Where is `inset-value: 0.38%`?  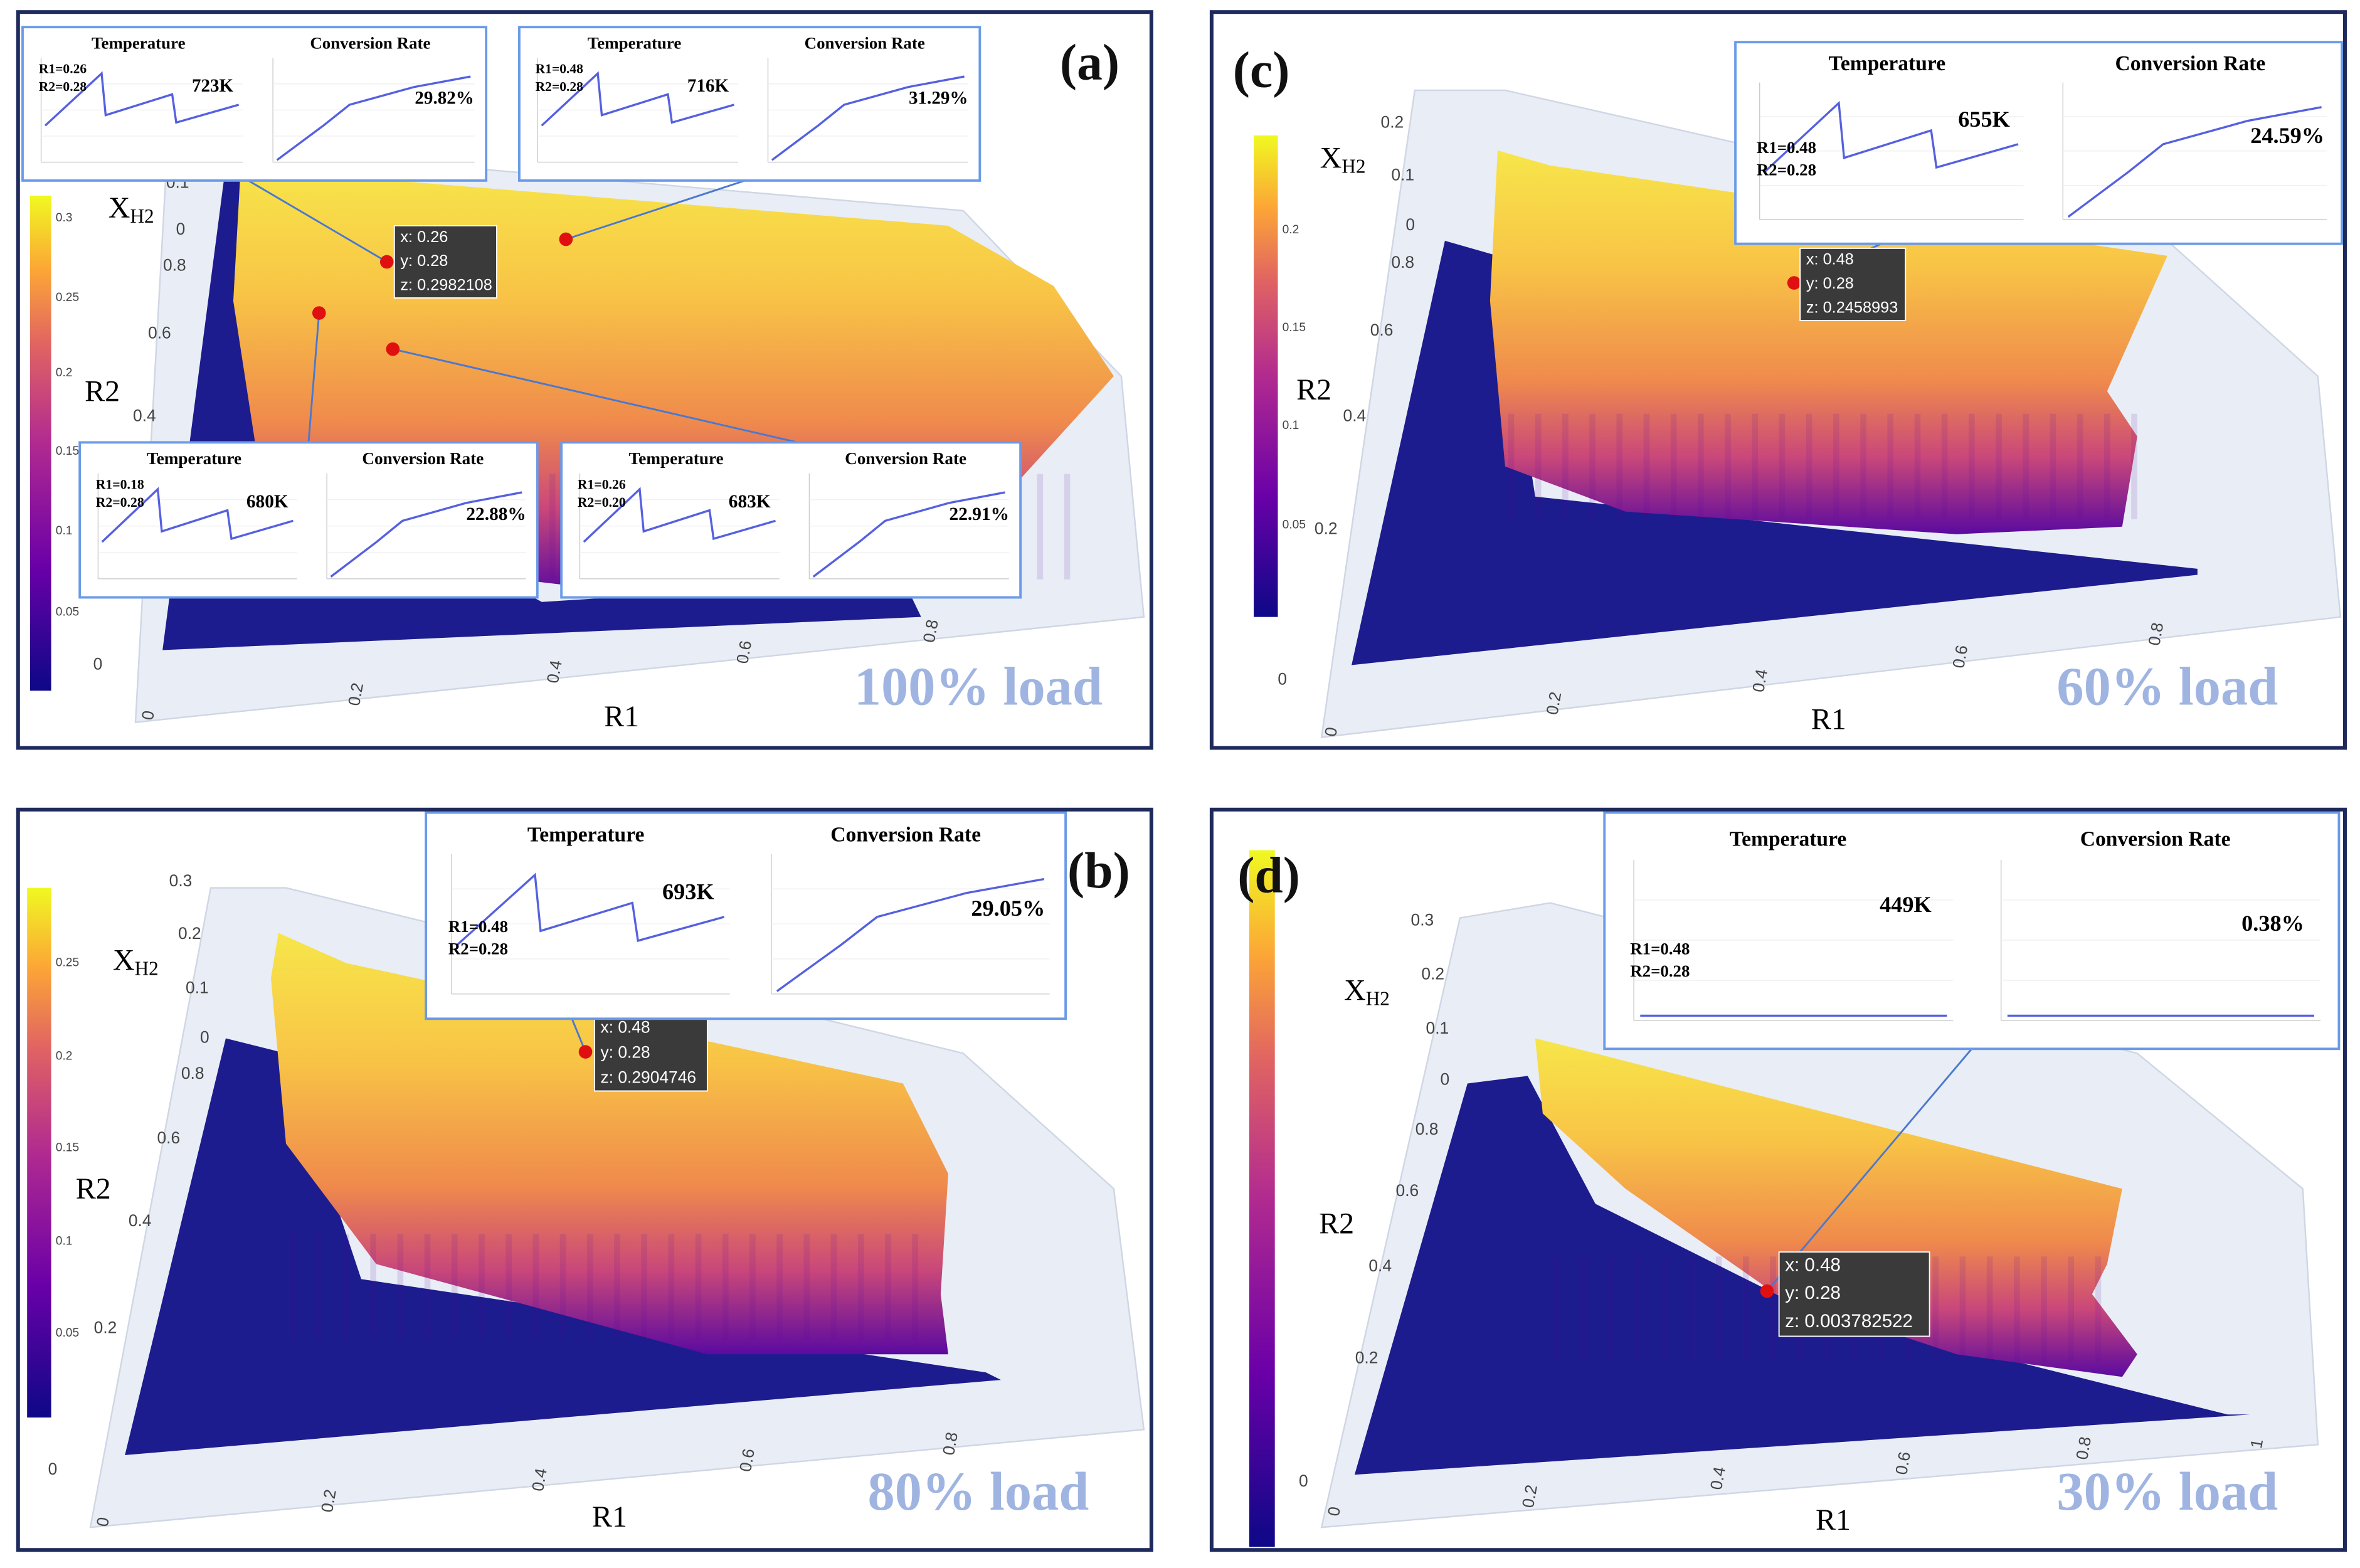 inset-value: 0.38% is located at coordinates (2272, 923).